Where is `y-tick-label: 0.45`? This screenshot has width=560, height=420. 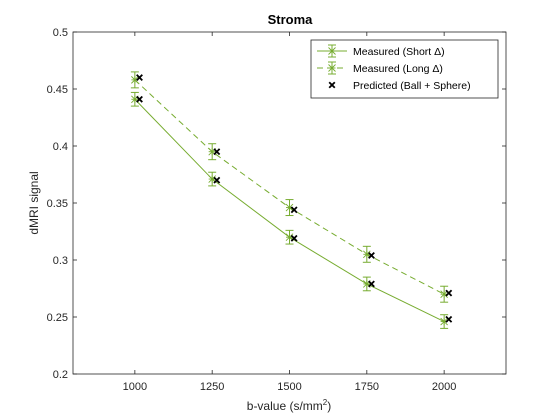 y-tick-label: 0.45 is located at coordinates (57, 90).